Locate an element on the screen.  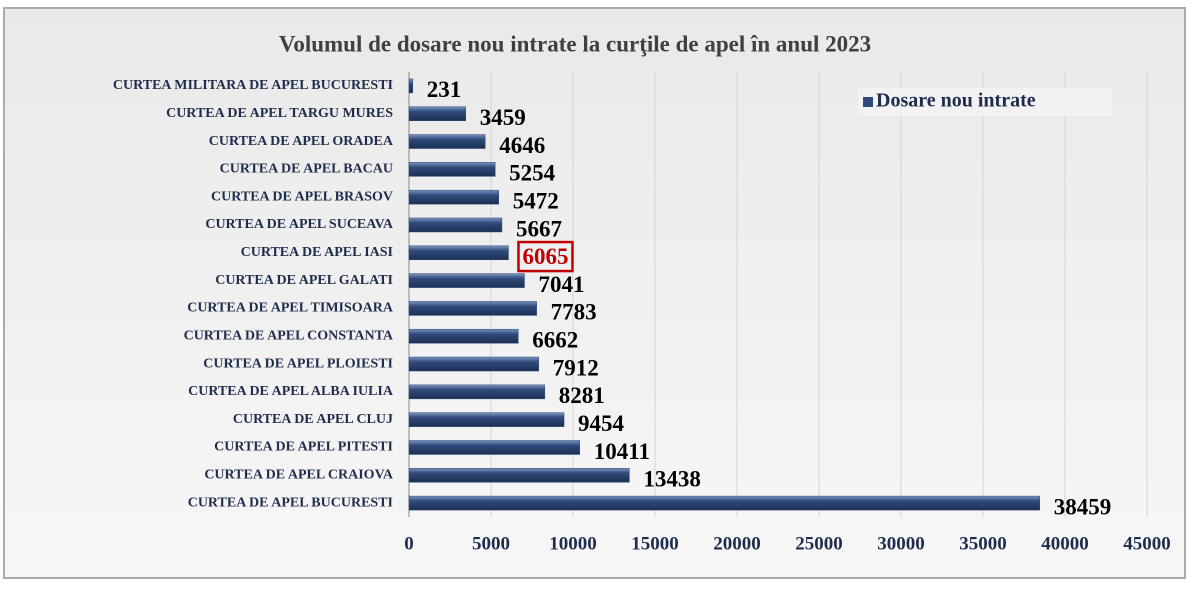
value-label: 231 is located at coordinates (444, 89).